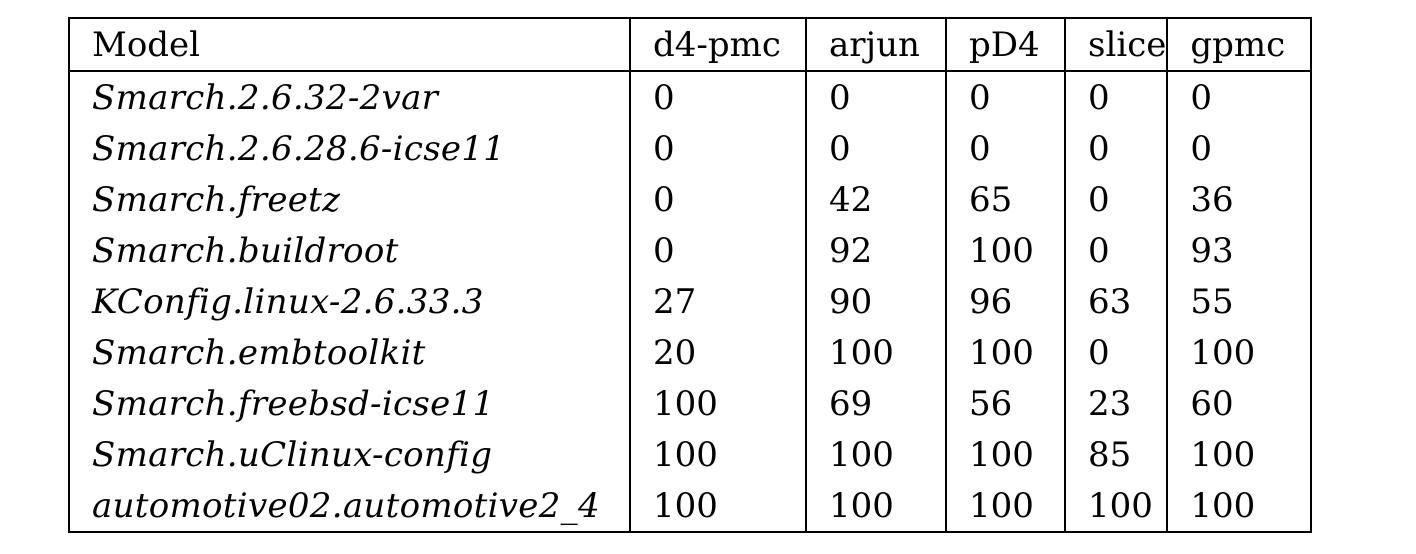  What do you see at coordinates (1239, 250) in the screenshot?
I see `value-cell-gpmc: 93` at bounding box center [1239, 250].